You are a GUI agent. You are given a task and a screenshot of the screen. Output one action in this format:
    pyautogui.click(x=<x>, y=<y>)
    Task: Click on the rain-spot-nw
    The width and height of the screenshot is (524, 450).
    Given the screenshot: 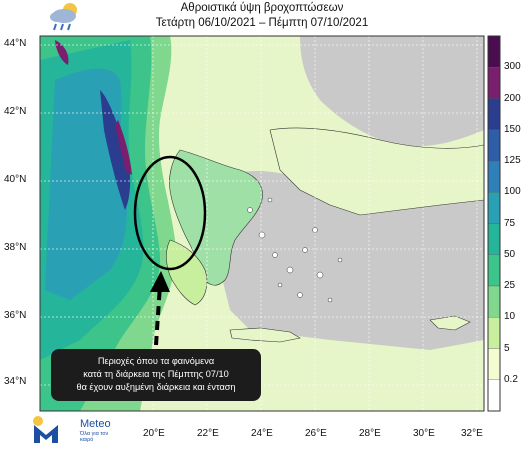 What is the action you would take?
    pyautogui.click(x=62, y=52)
    